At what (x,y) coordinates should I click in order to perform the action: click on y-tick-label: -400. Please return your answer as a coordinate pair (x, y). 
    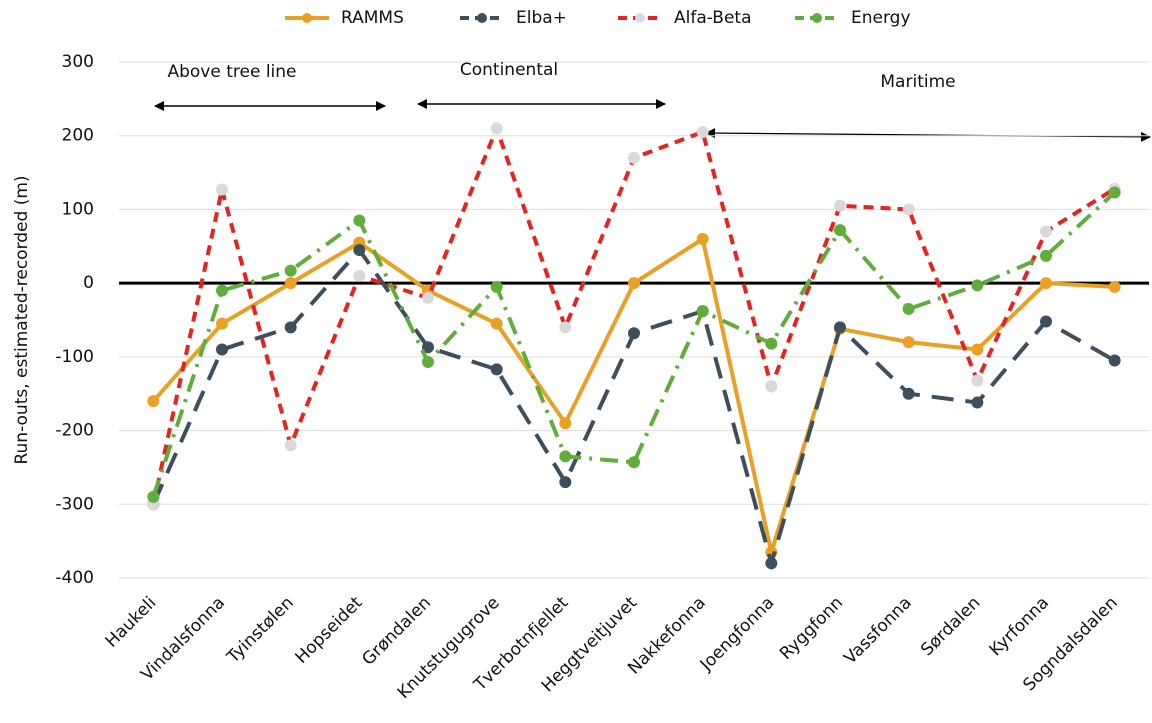
    Looking at the image, I should click on (74, 578).